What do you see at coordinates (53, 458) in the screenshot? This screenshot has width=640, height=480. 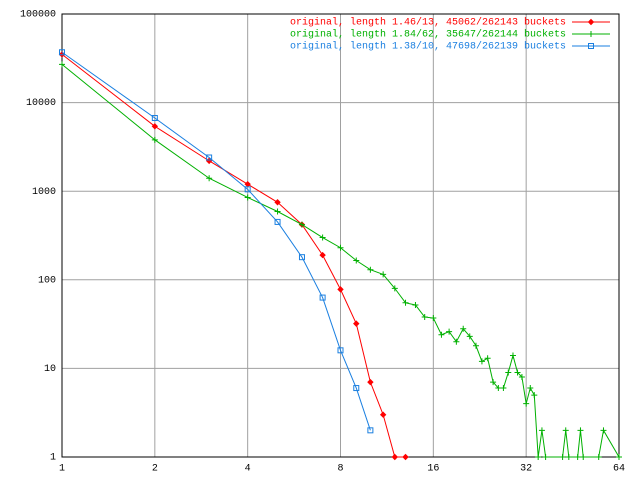 I see `y-tick-label: 1` at bounding box center [53, 458].